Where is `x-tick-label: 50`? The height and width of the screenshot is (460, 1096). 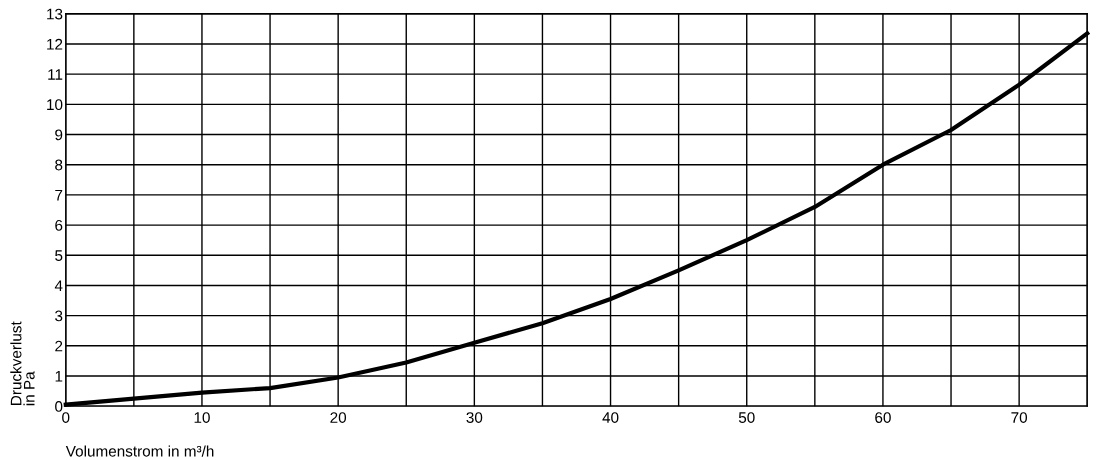 x-tick-label: 50 is located at coordinates (746, 417).